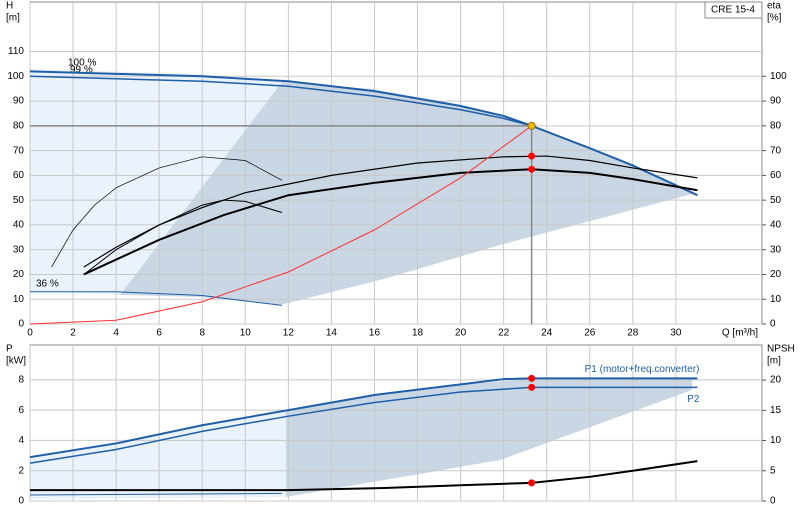 The height and width of the screenshot is (520, 800). I want to click on y-tick-label: 70, so click(19, 150).